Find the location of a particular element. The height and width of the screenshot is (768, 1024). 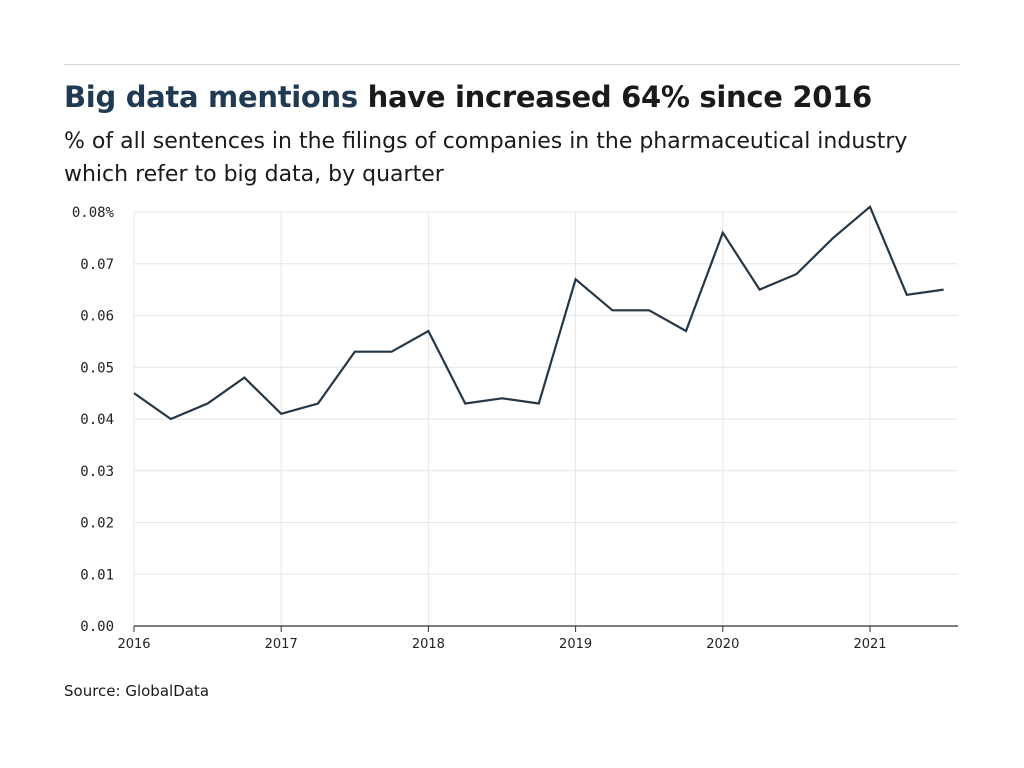

top-divider is located at coordinates (512, 64).